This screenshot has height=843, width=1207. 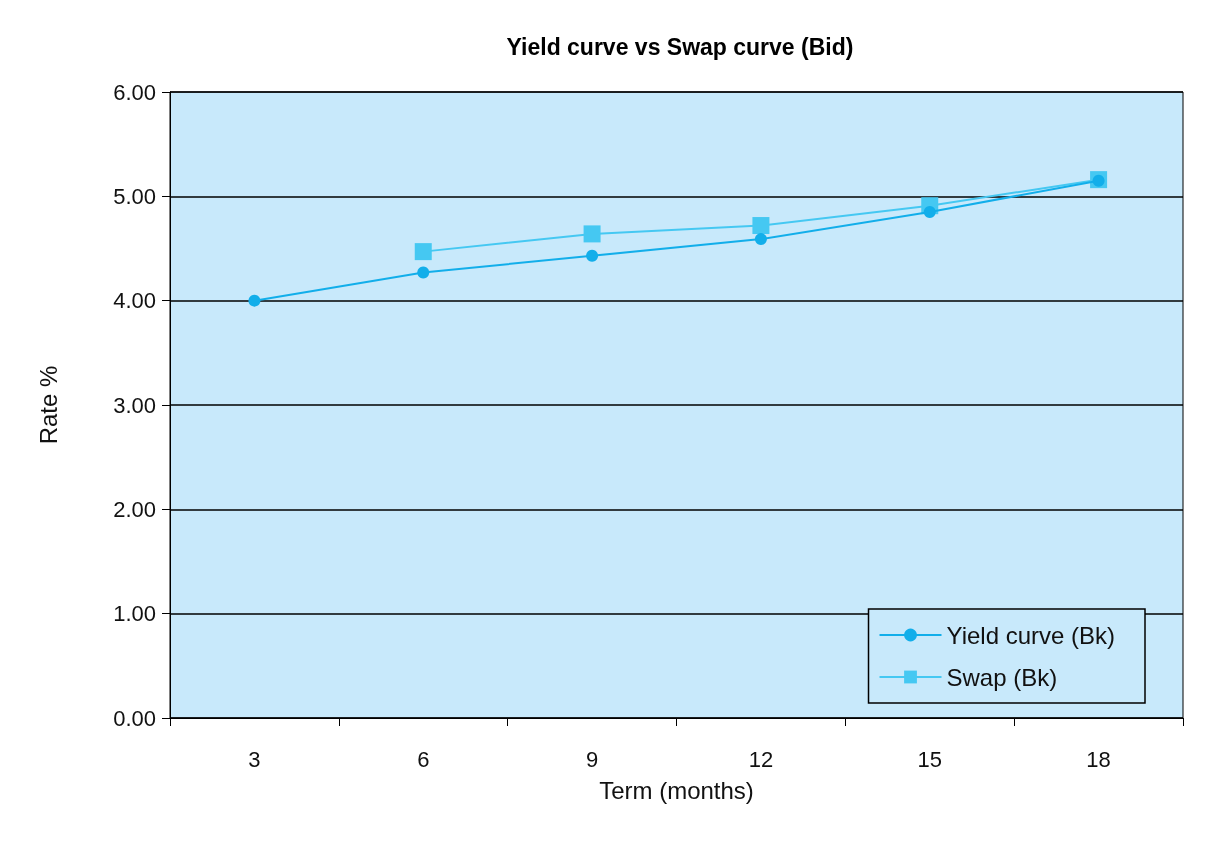 What do you see at coordinates (134, 718) in the screenshot?
I see `y-tick-label: 0.00` at bounding box center [134, 718].